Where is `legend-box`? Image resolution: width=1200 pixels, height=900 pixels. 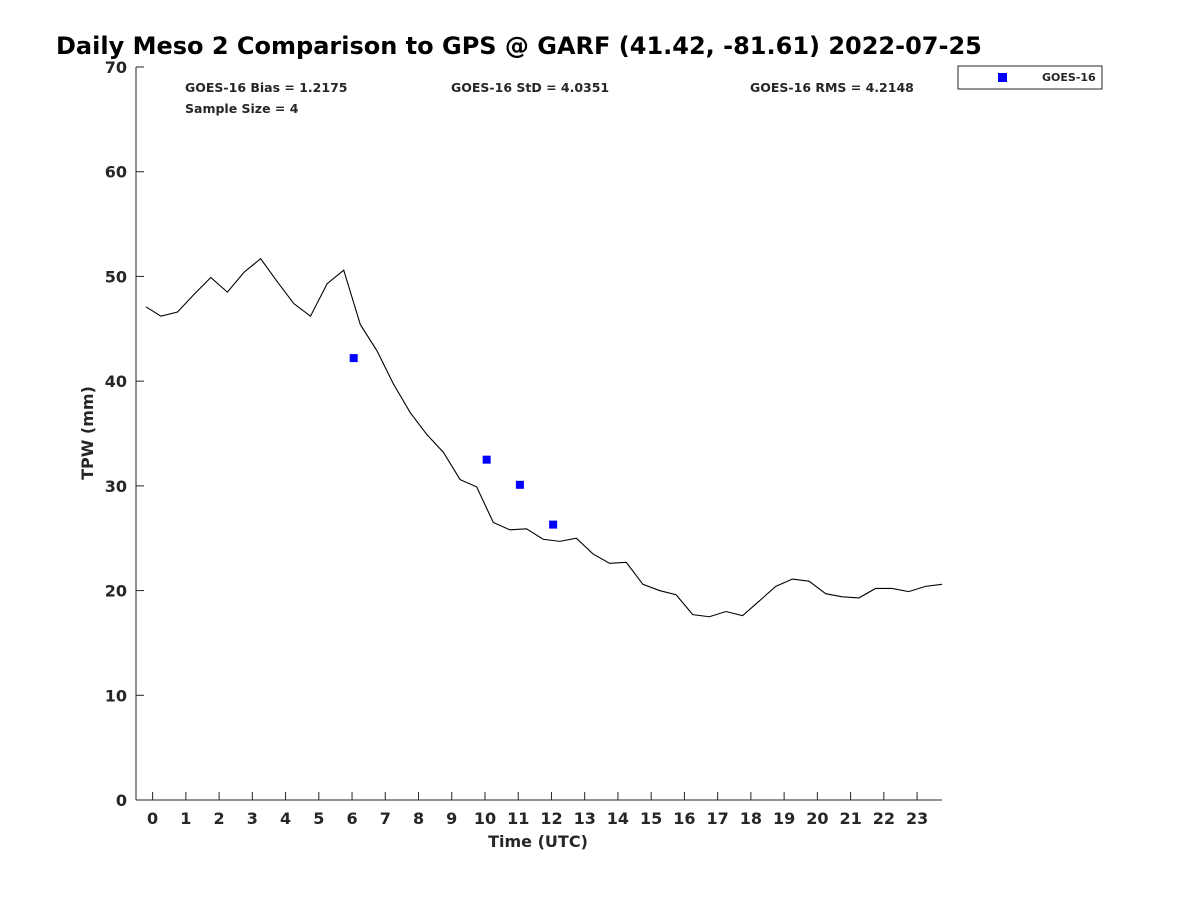 legend-box is located at coordinates (1030, 77).